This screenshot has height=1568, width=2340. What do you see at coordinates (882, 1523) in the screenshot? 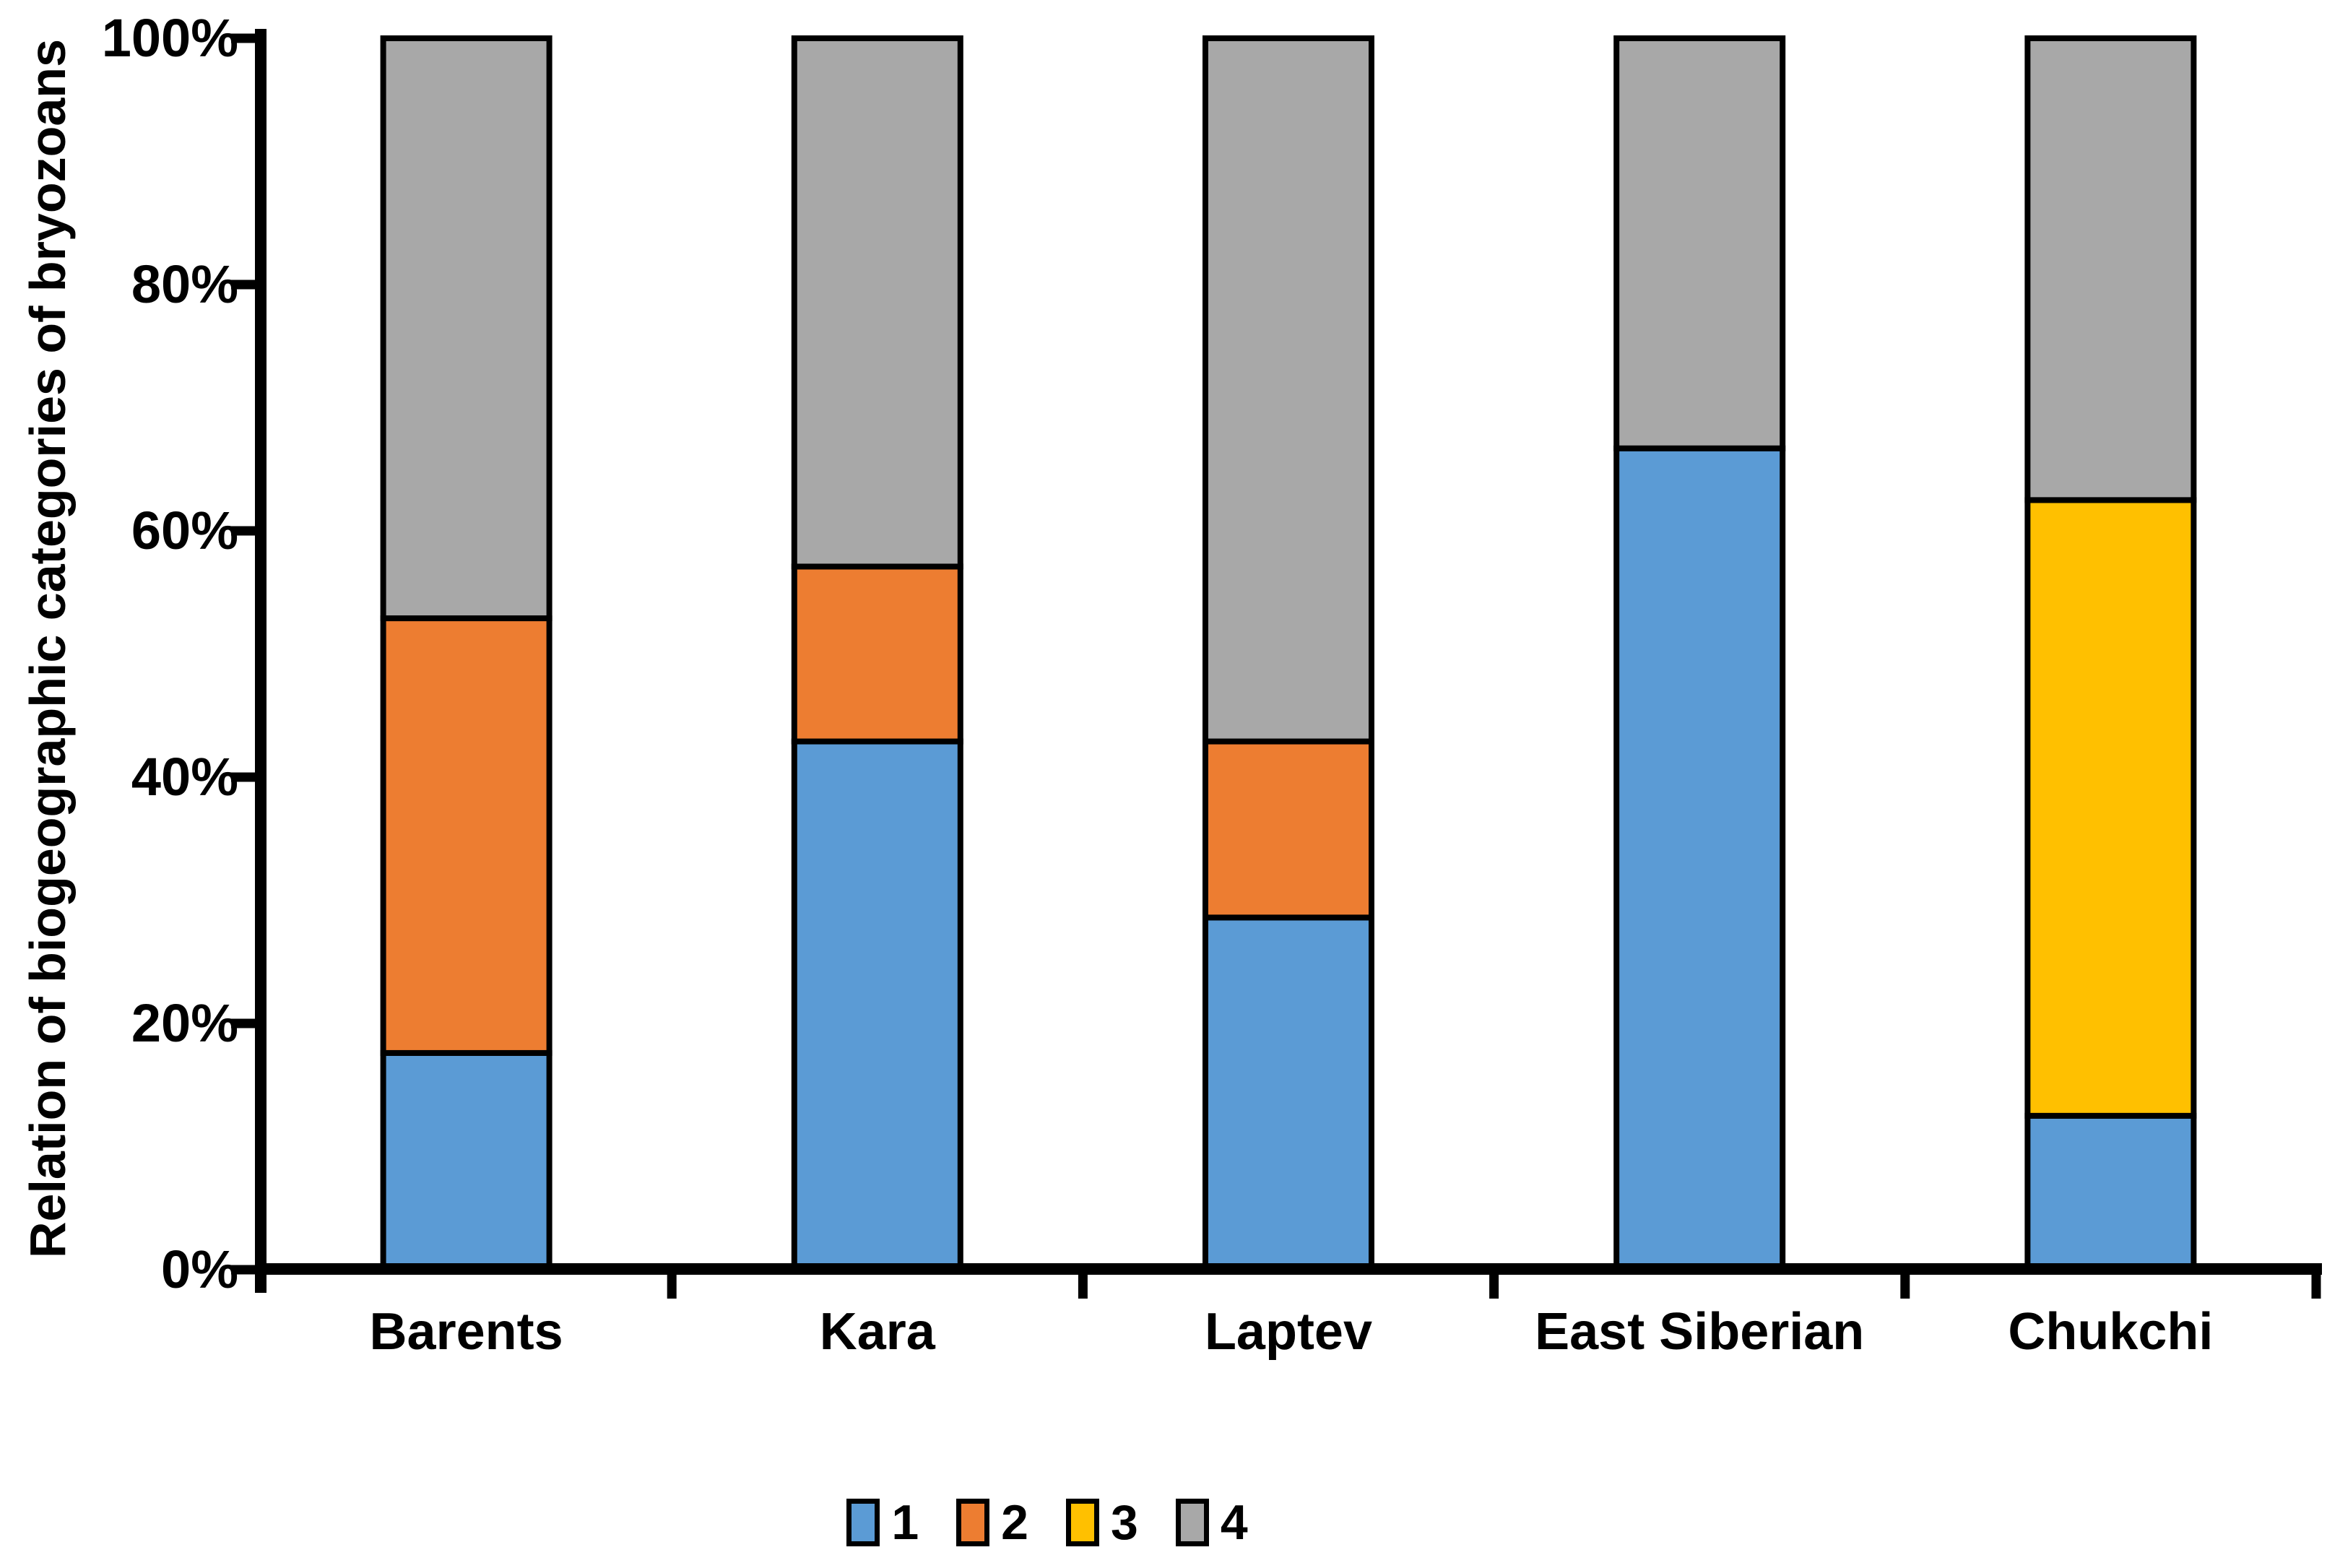
I see `legend-item-1: 1` at bounding box center [882, 1523].